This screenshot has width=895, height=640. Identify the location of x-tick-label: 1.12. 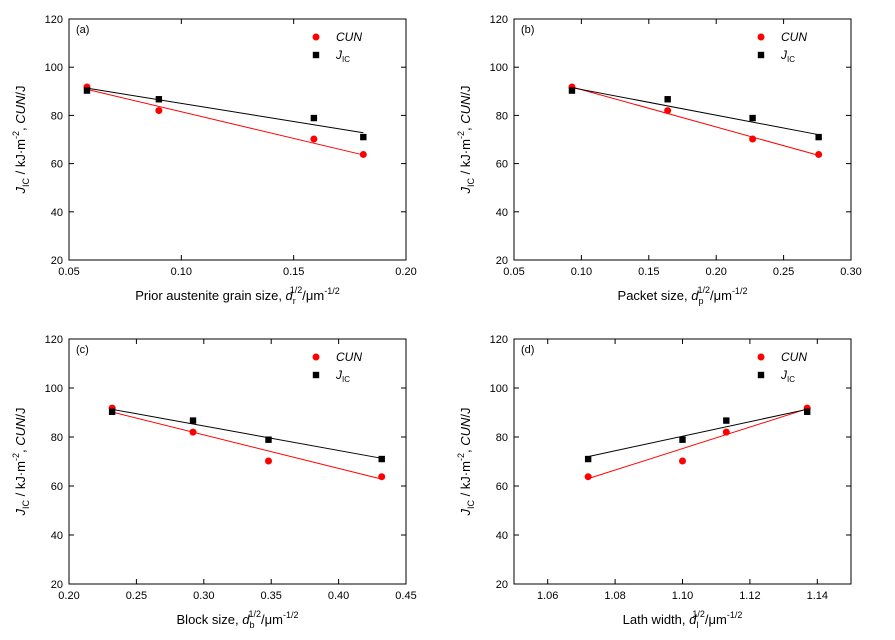
(749, 596).